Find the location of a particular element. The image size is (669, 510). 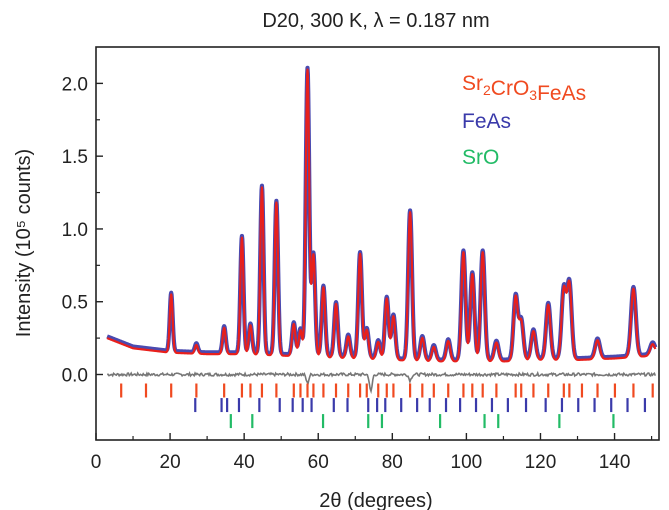

y-tick-label: 1.0 is located at coordinates (75, 230).